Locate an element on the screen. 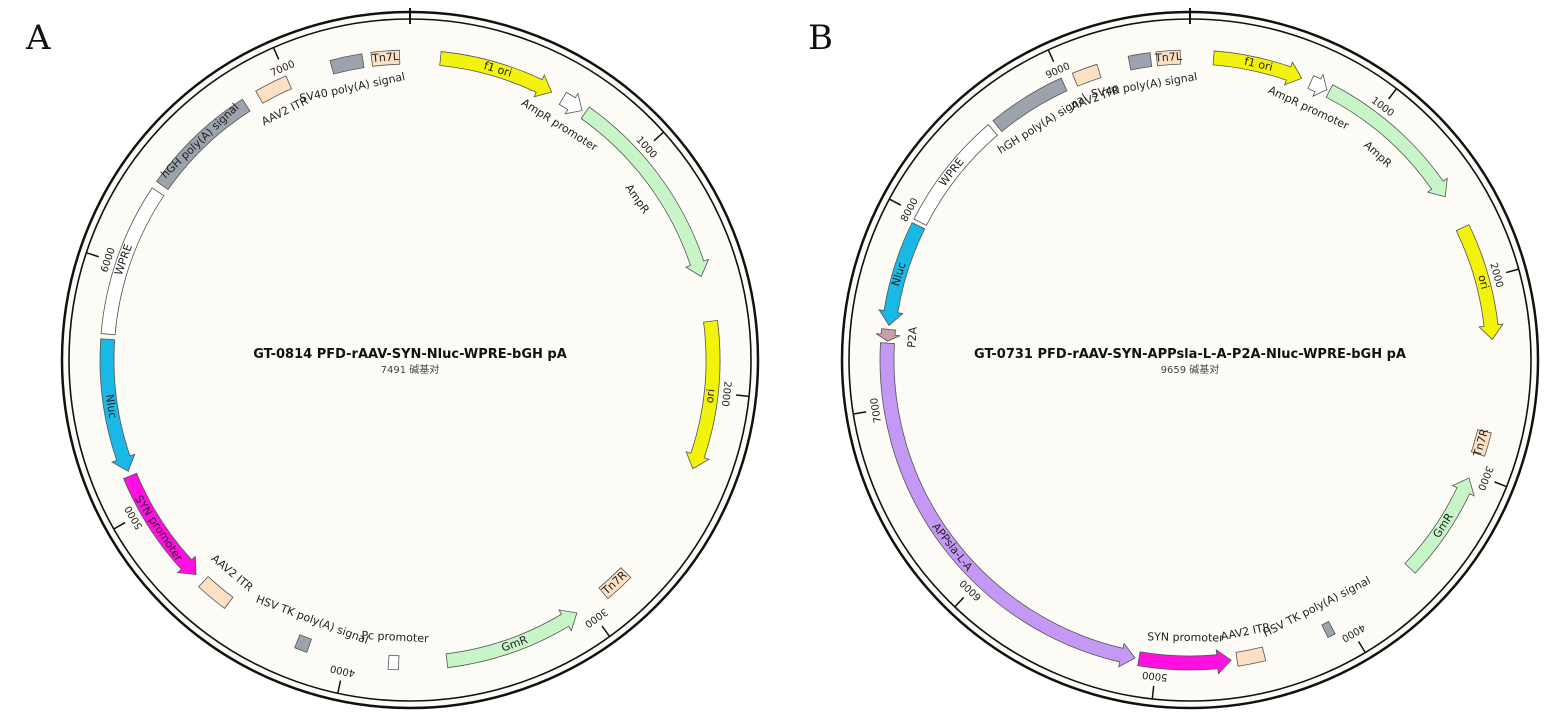 This screenshot has height=714, width=1544. panel-letter-b: B is located at coordinates (820, 38).